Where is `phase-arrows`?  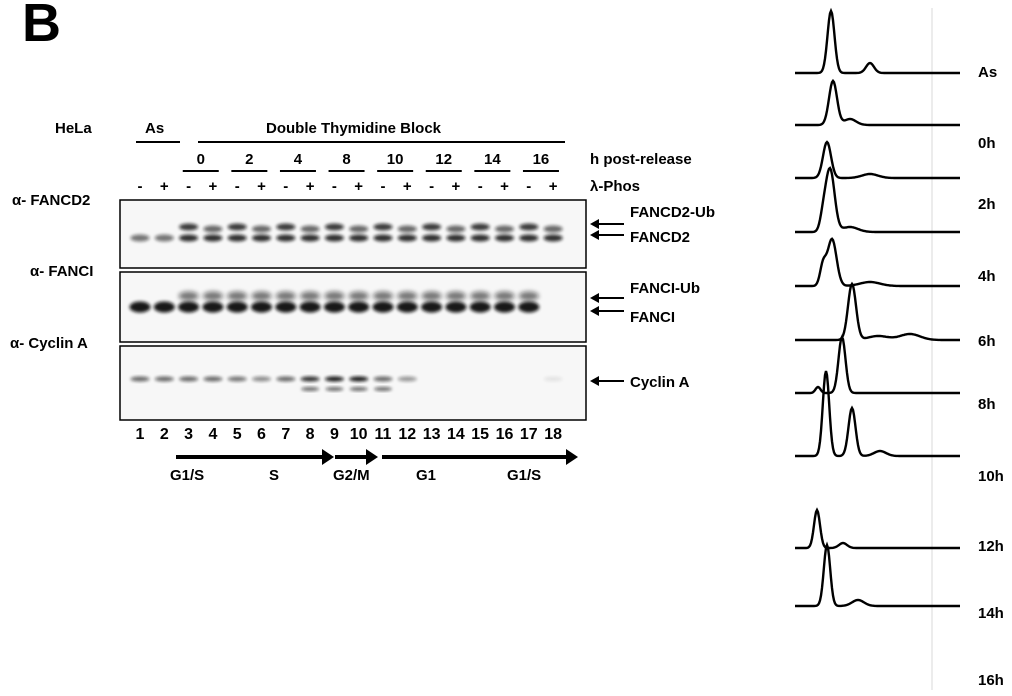 phase-arrows is located at coordinates (377, 457).